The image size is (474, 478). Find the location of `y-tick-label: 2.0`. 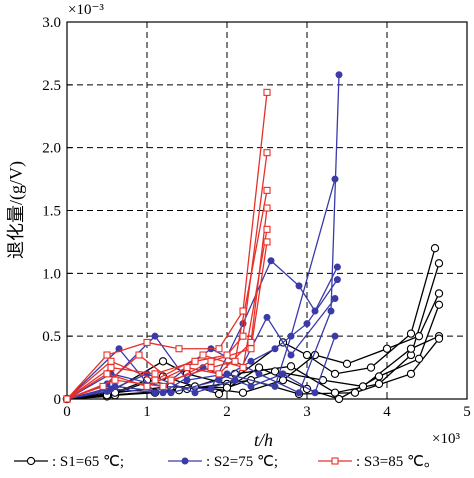

y-tick-label: 2.0 is located at coordinates (51, 149).